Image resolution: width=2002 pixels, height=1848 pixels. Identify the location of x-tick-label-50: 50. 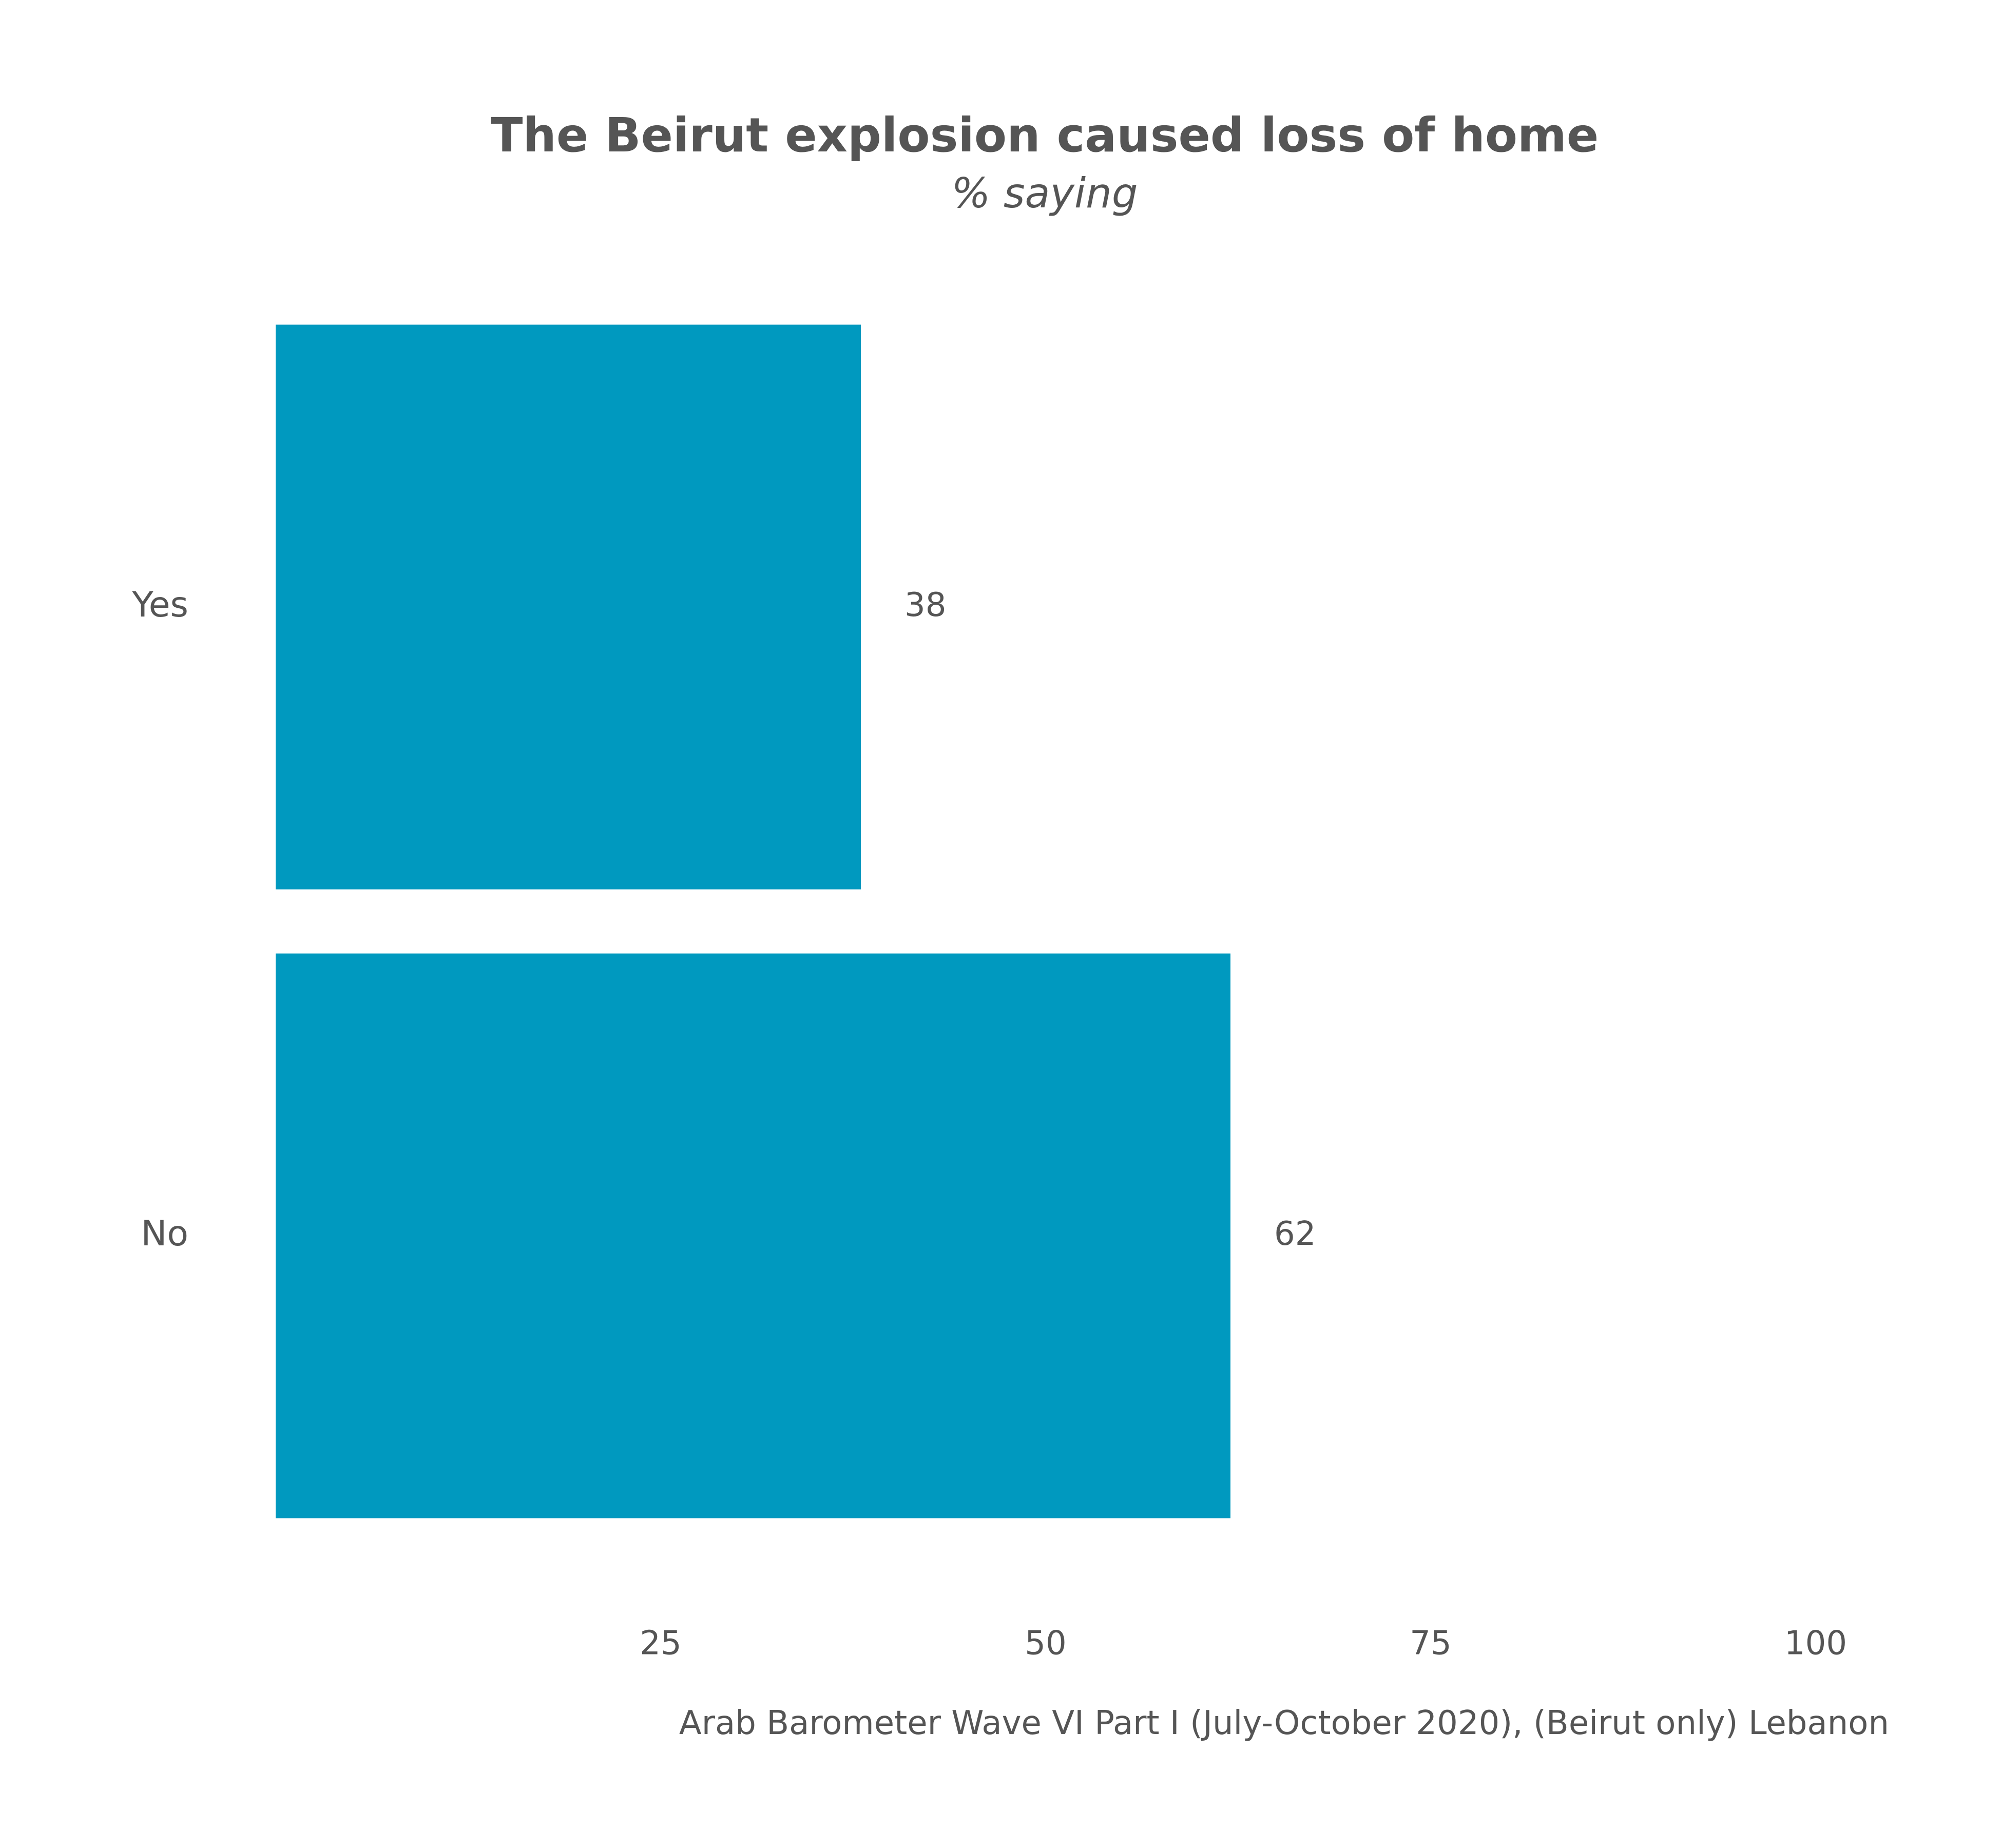
(1045, 1644).